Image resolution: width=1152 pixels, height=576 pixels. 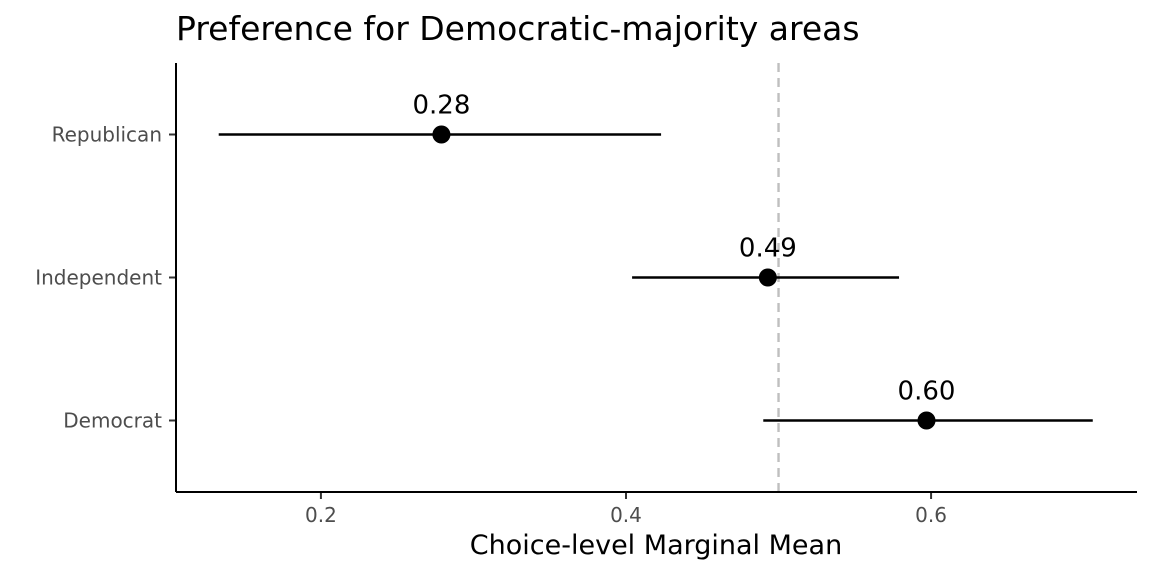 What do you see at coordinates (927, 392) in the screenshot?
I see `data-label: 0.60` at bounding box center [927, 392].